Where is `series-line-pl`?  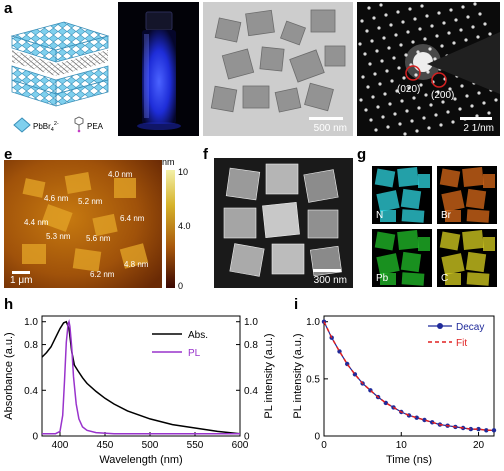 series-line-pl is located at coordinates (141, 377).